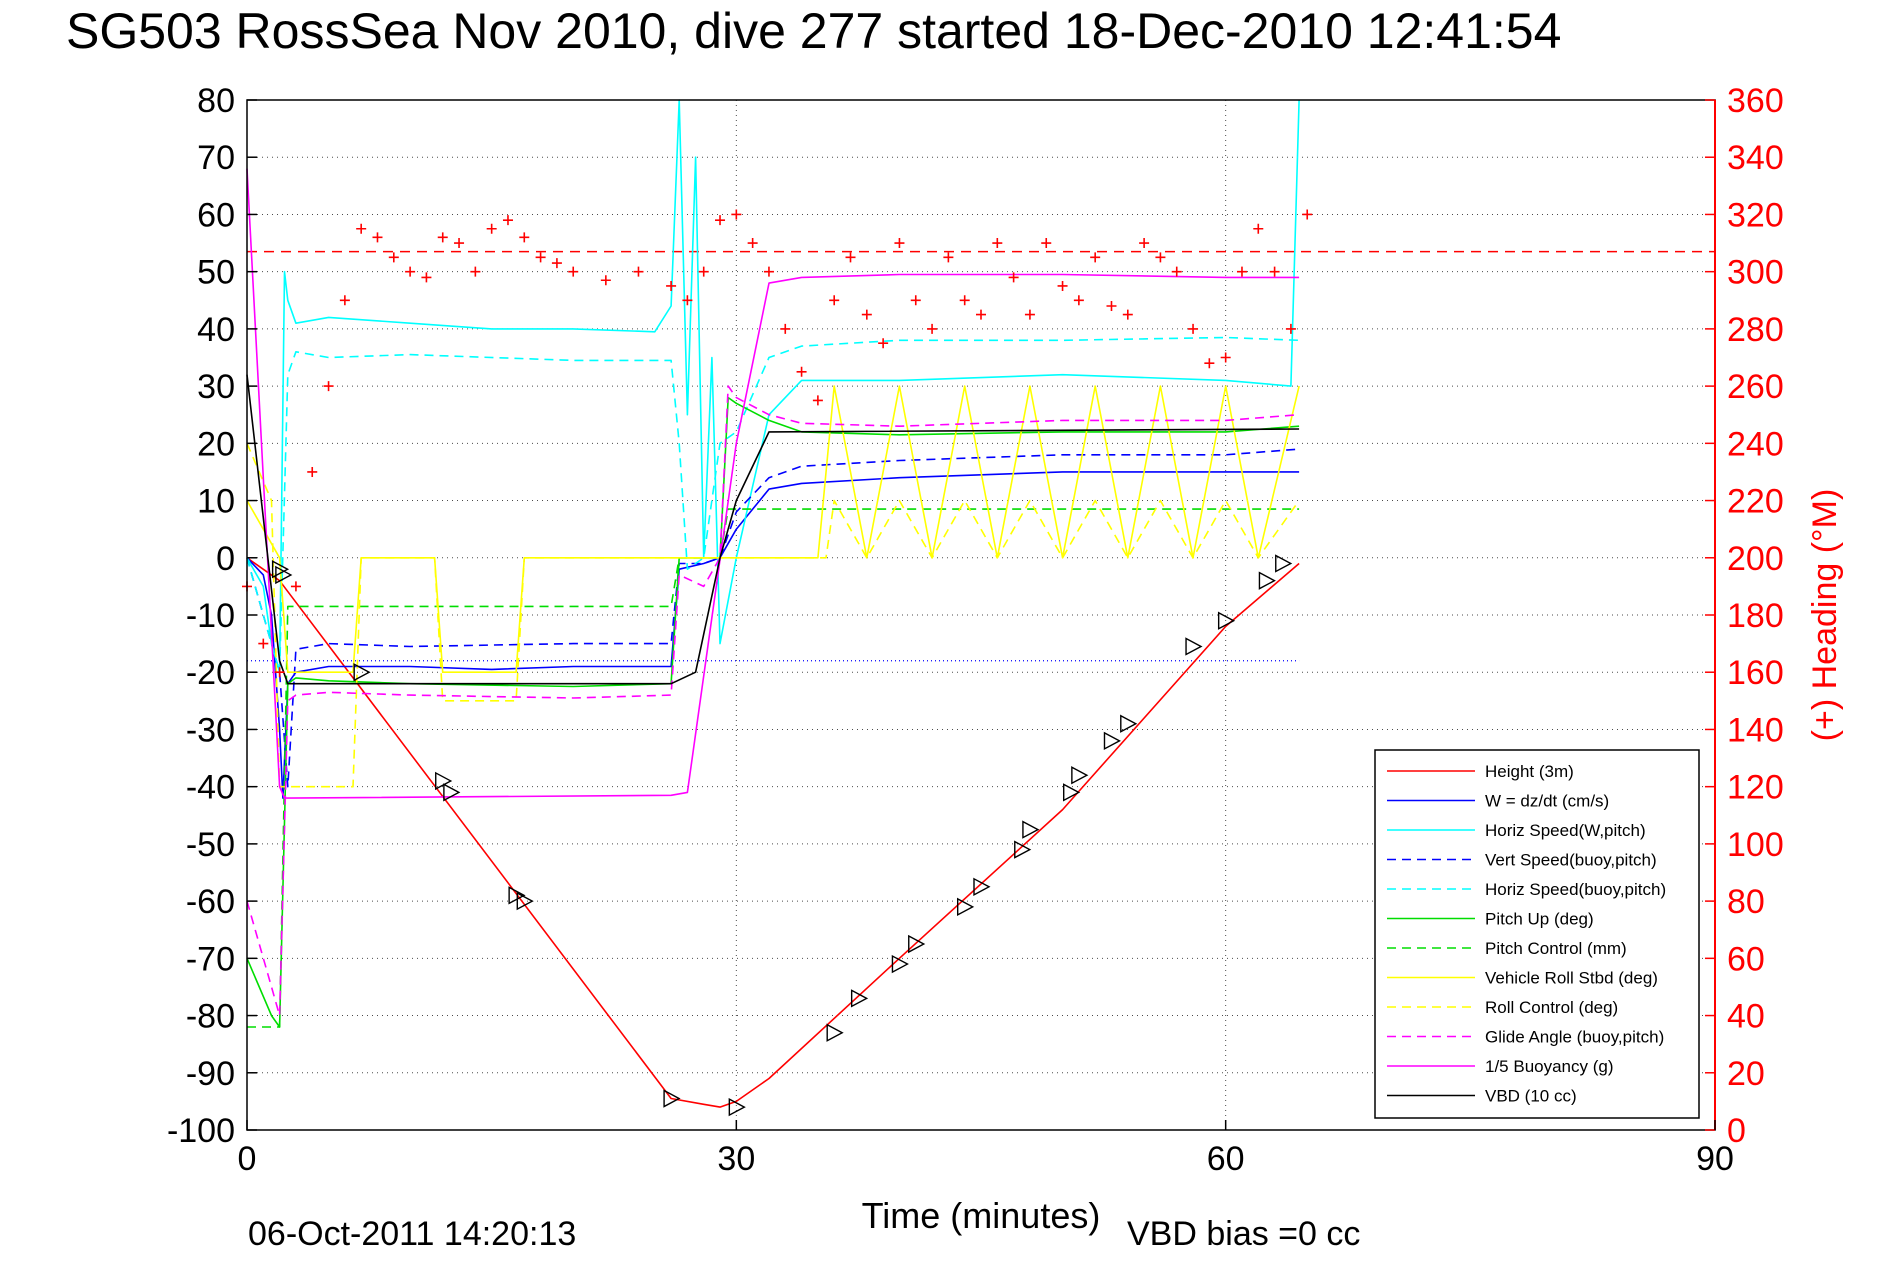 This screenshot has width=1891, height=1267. What do you see at coordinates (1547, 801) in the screenshot?
I see `legend-entry: W = dz/dt (cm/s)` at bounding box center [1547, 801].